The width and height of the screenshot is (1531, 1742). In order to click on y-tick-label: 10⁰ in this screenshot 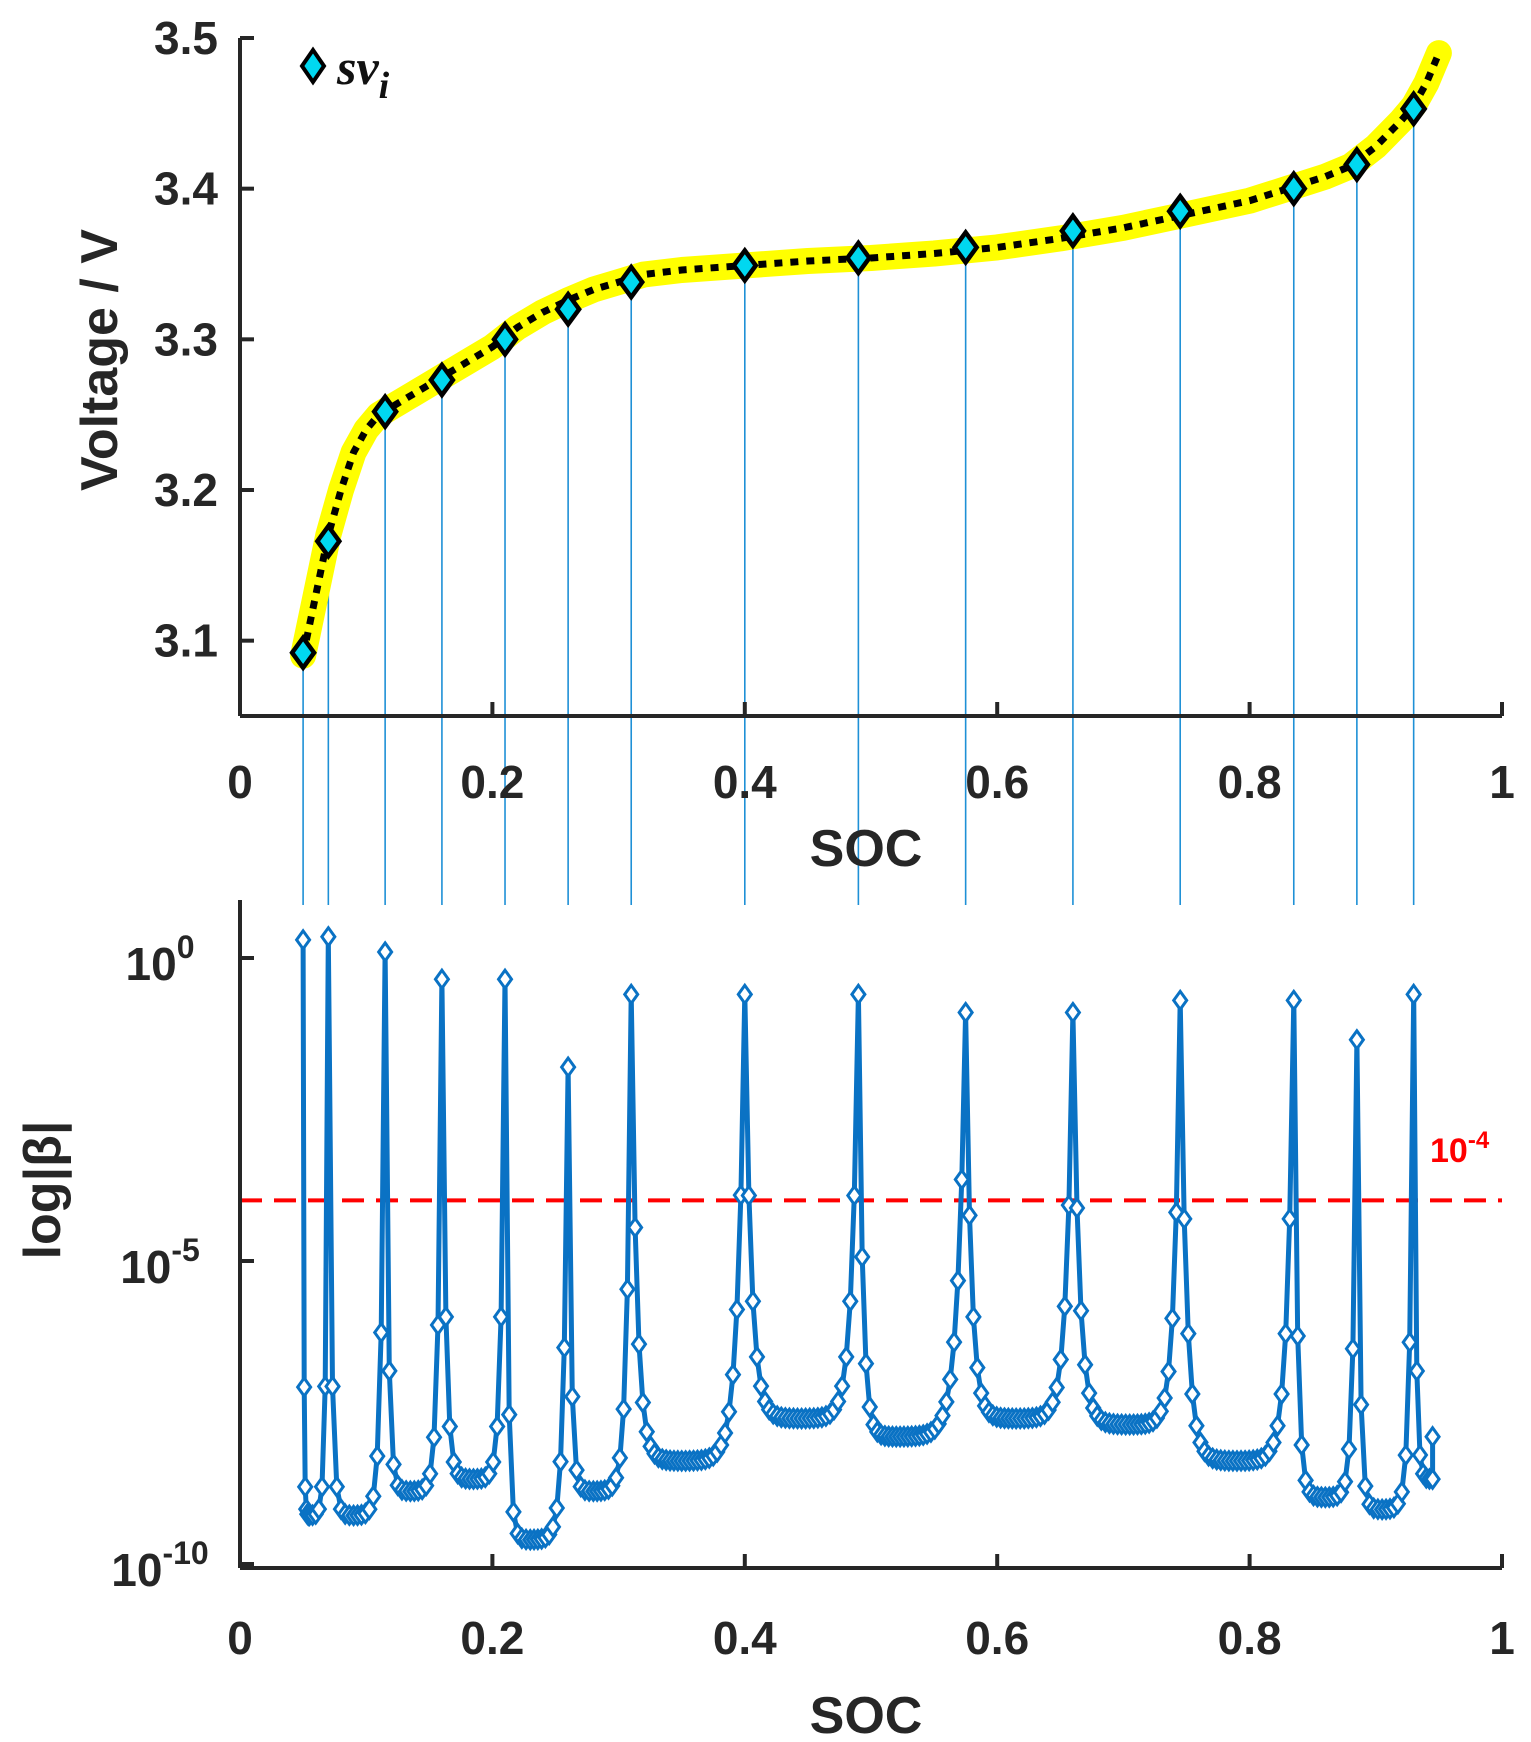, I will do `click(160, 959)`.